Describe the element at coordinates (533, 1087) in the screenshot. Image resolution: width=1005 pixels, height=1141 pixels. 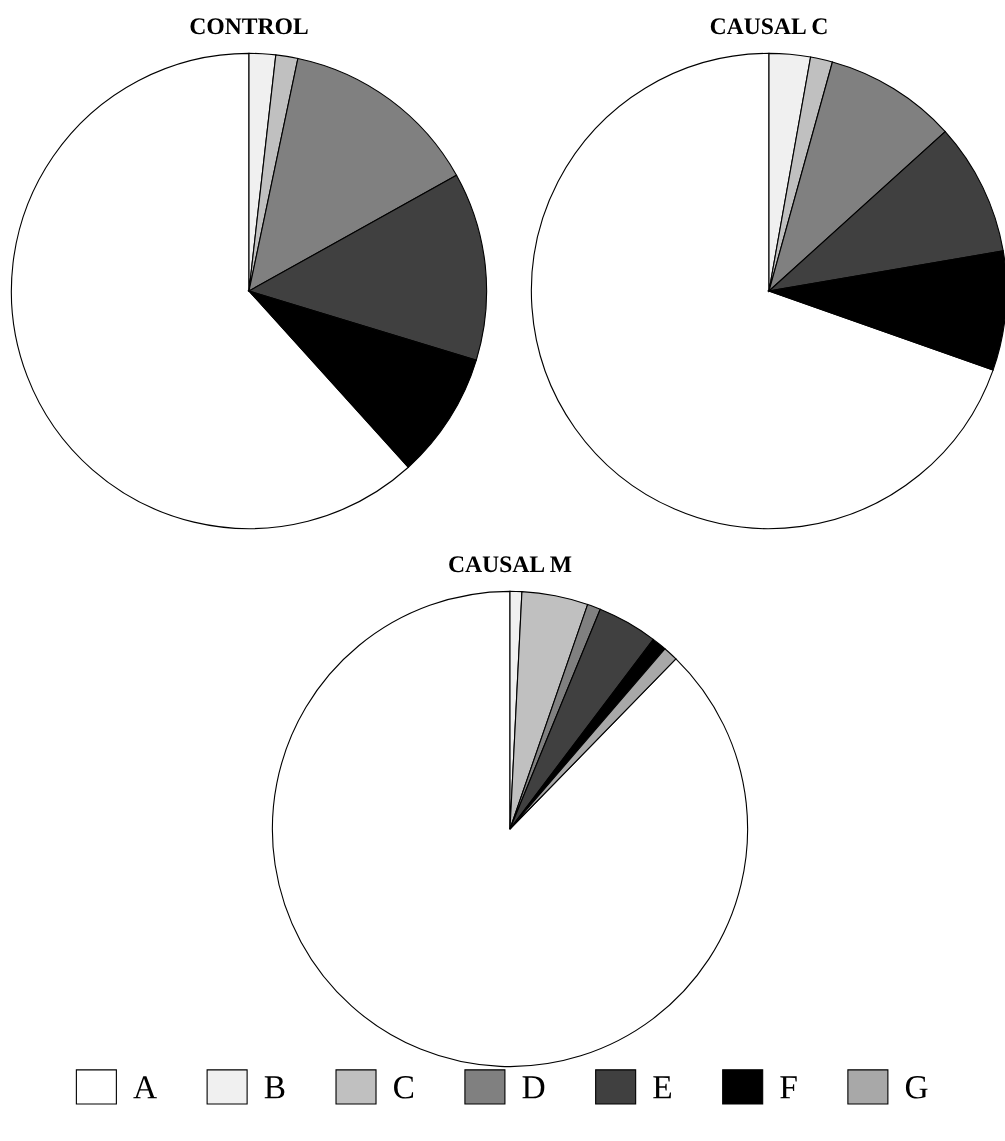
I see `legend-label: D` at that location.